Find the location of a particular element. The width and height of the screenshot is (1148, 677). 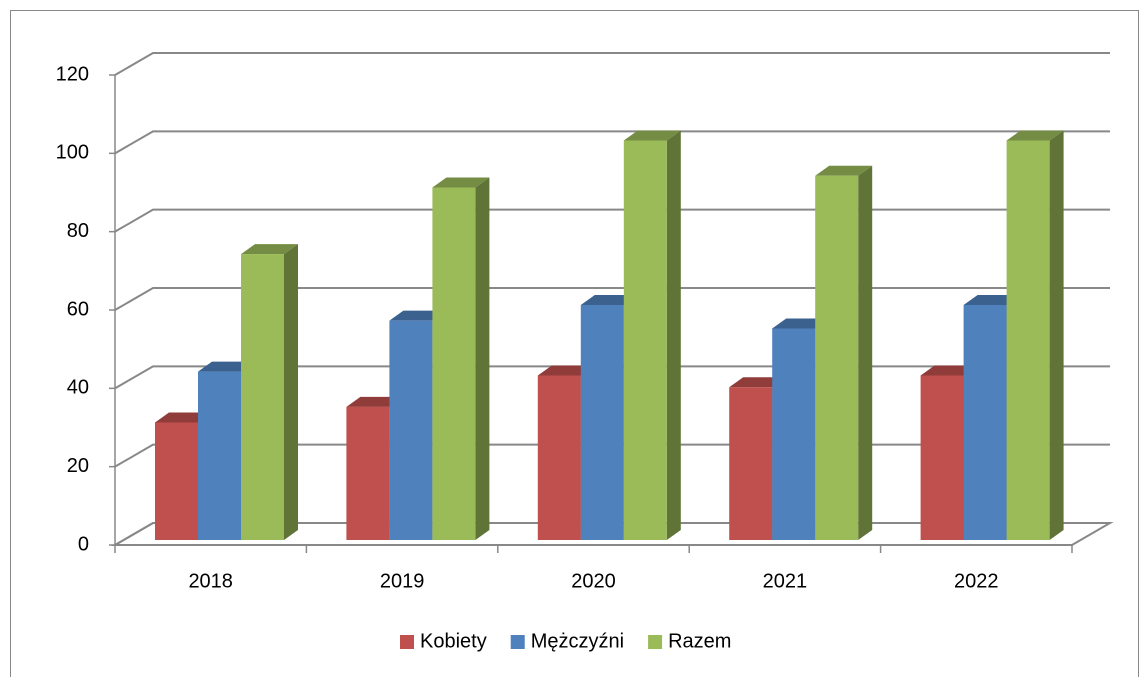

legend-label: Razem is located at coordinates (699, 641).